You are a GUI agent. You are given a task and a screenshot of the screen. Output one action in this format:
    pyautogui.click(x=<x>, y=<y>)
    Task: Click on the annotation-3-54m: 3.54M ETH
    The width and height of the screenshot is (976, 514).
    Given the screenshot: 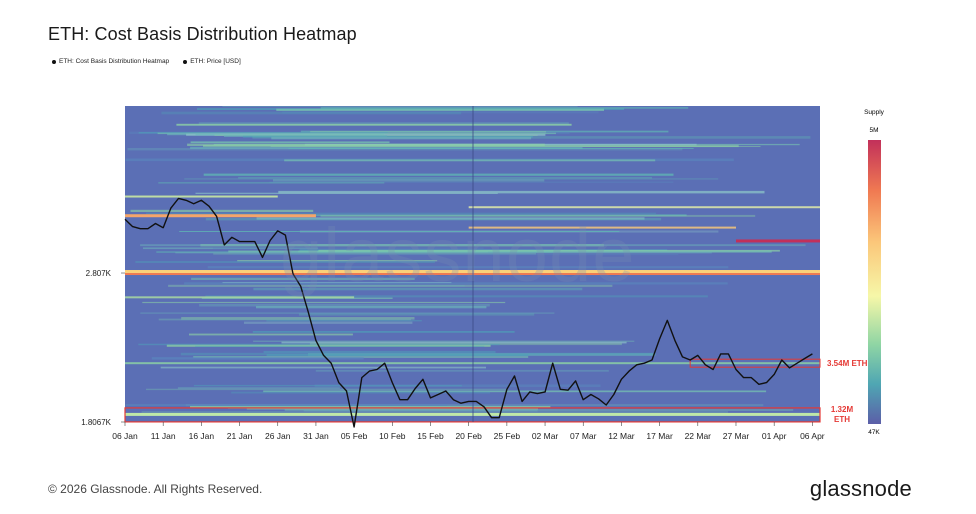 What is the action you would take?
    pyautogui.click(x=847, y=363)
    